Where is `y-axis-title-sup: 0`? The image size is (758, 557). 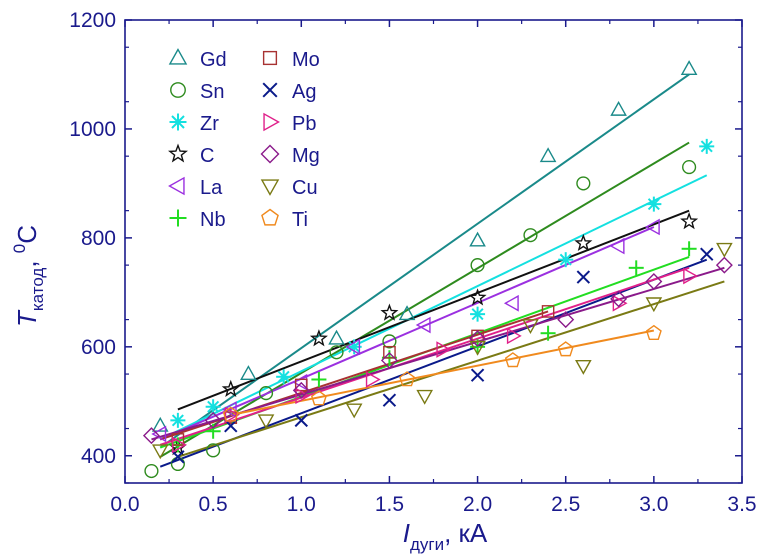 y-axis-title-sup: 0 is located at coordinates (19, 248).